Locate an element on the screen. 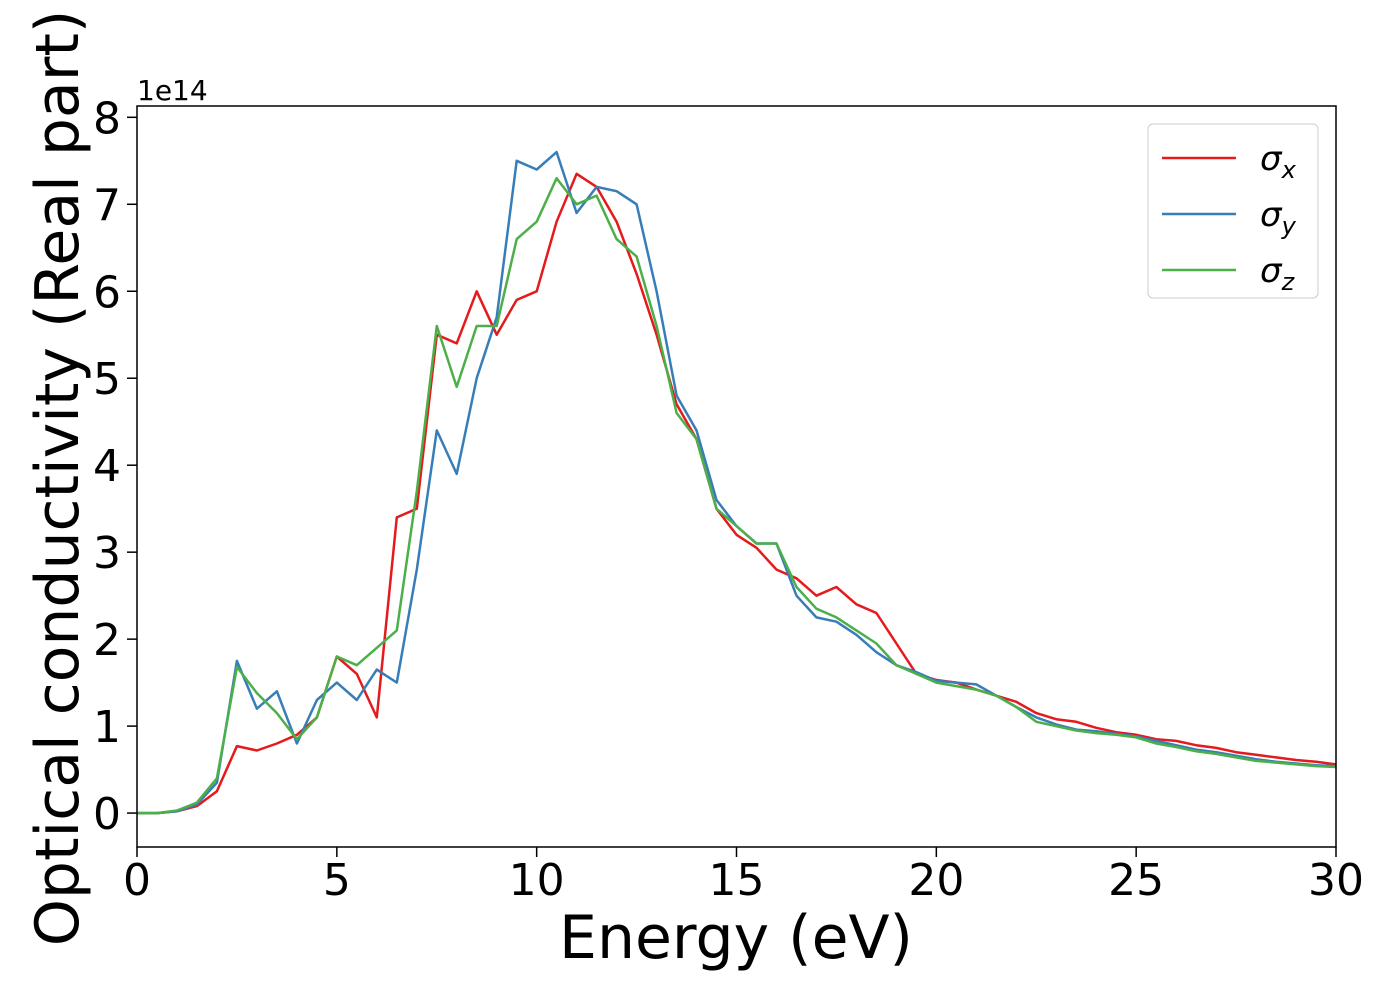 The image size is (1400, 1000). legend-label: σy is located at coordinates (1278, 217).